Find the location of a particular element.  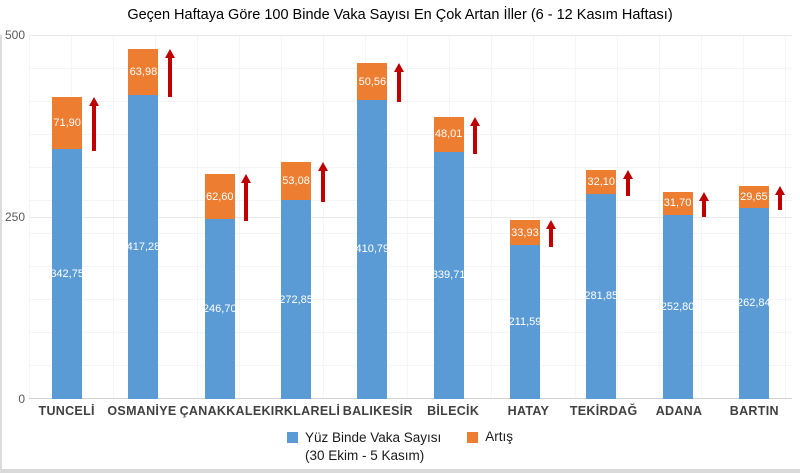

bar-increase-bartin: 29,65 is located at coordinates (753, 197).